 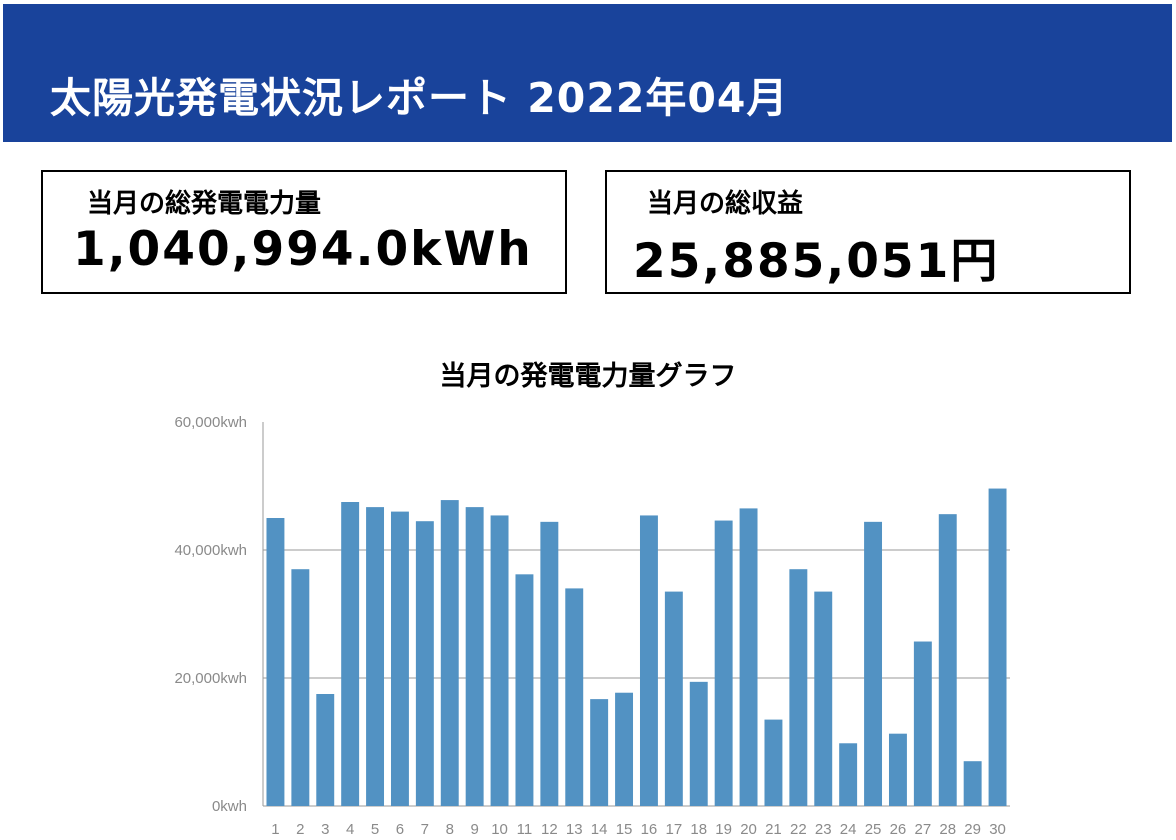 What do you see at coordinates (303, 249) in the screenshot?
I see `total-generation-value: 1,040,994.0kWh` at bounding box center [303, 249].